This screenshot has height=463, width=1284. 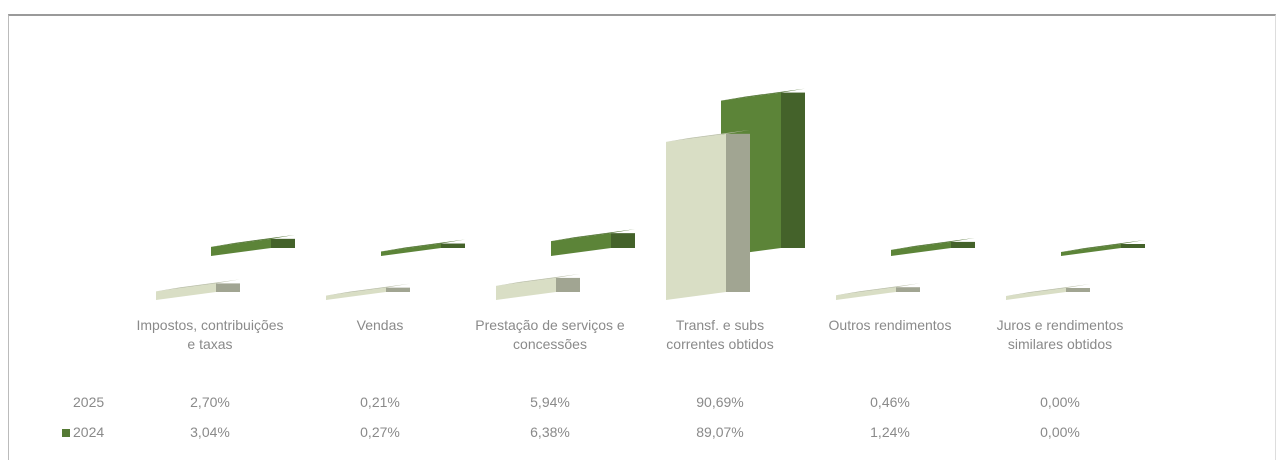 What do you see at coordinates (210, 334) in the screenshot?
I see `category-label: Impostos, contribuições e taxas` at bounding box center [210, 334].